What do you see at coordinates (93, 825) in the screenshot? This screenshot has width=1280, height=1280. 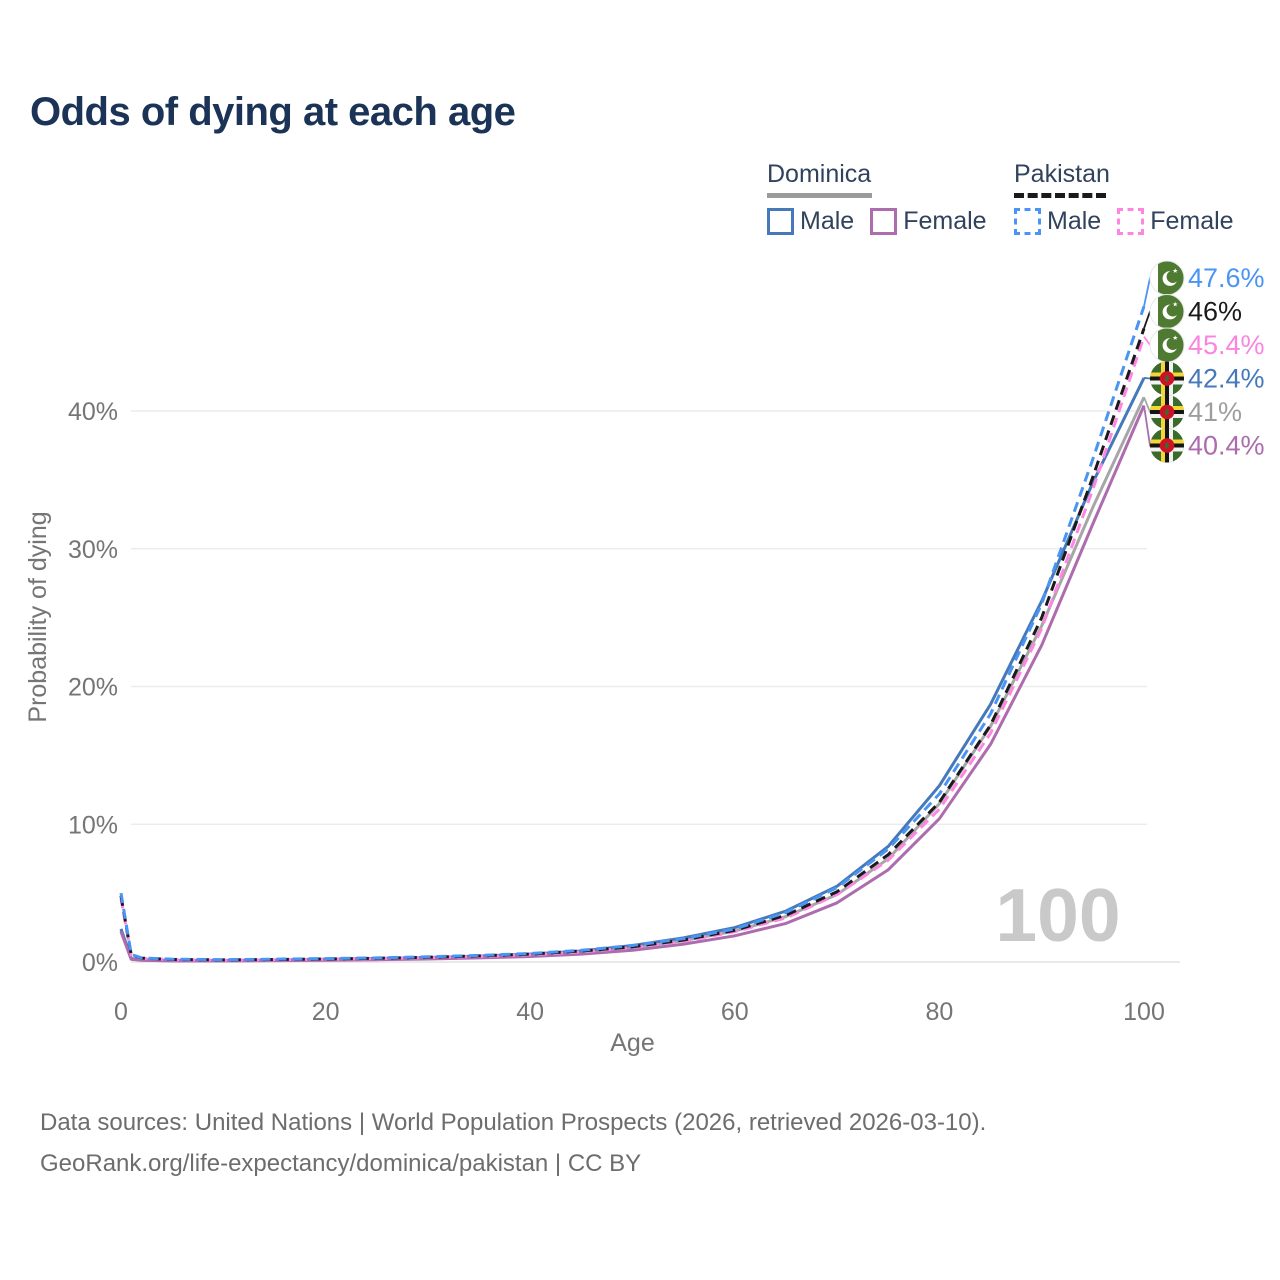 I see `y-tick-10: 10%` at bounding box center [93, 825].